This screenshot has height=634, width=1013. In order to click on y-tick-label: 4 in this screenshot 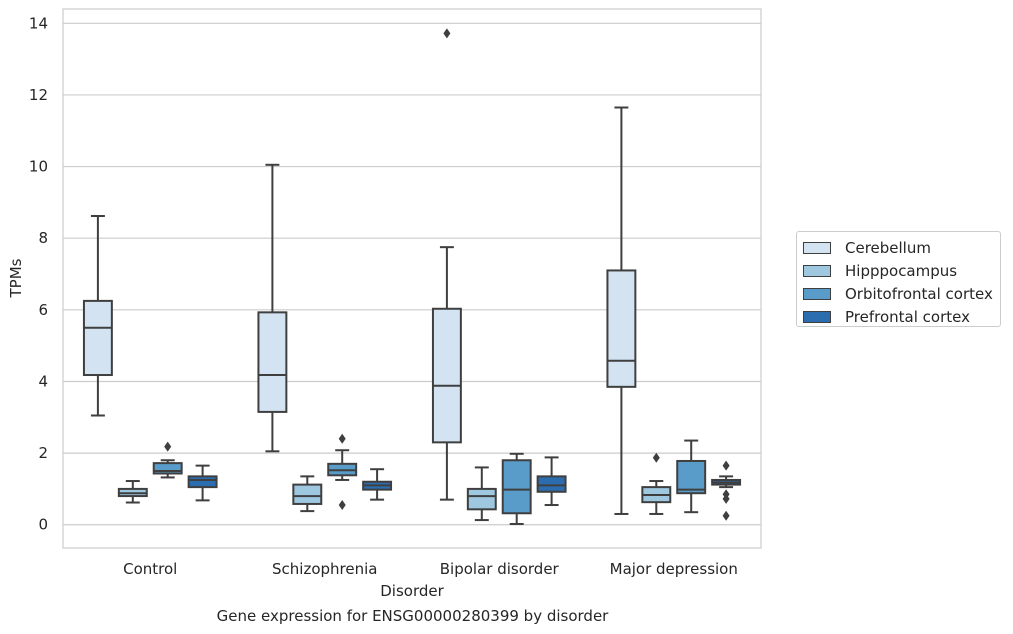, I will do `click(43, 381)`.